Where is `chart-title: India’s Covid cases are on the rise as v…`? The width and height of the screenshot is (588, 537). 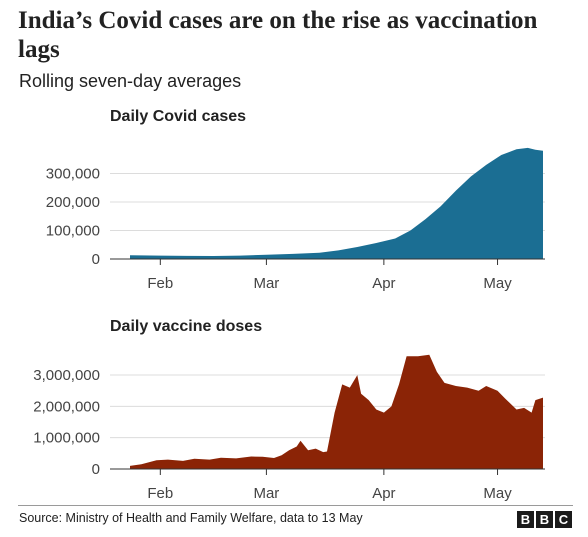
chart-title: India’s Covid cases are on the rise as v… is located at coordinates (278, 35).